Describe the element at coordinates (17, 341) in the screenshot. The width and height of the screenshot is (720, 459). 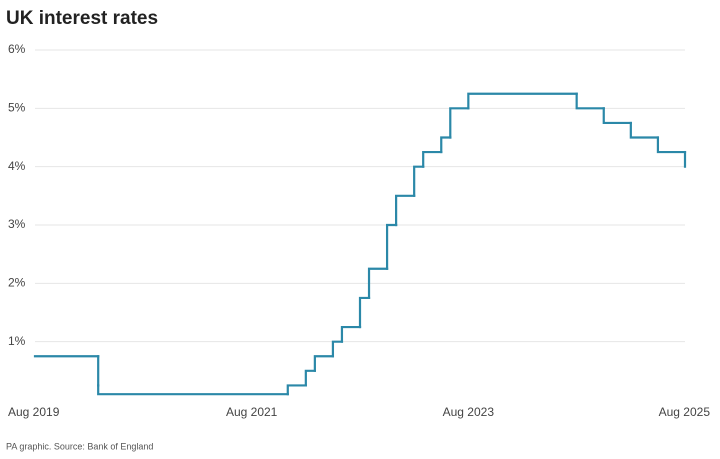
I see `y-tick-label: 1%` at that location.